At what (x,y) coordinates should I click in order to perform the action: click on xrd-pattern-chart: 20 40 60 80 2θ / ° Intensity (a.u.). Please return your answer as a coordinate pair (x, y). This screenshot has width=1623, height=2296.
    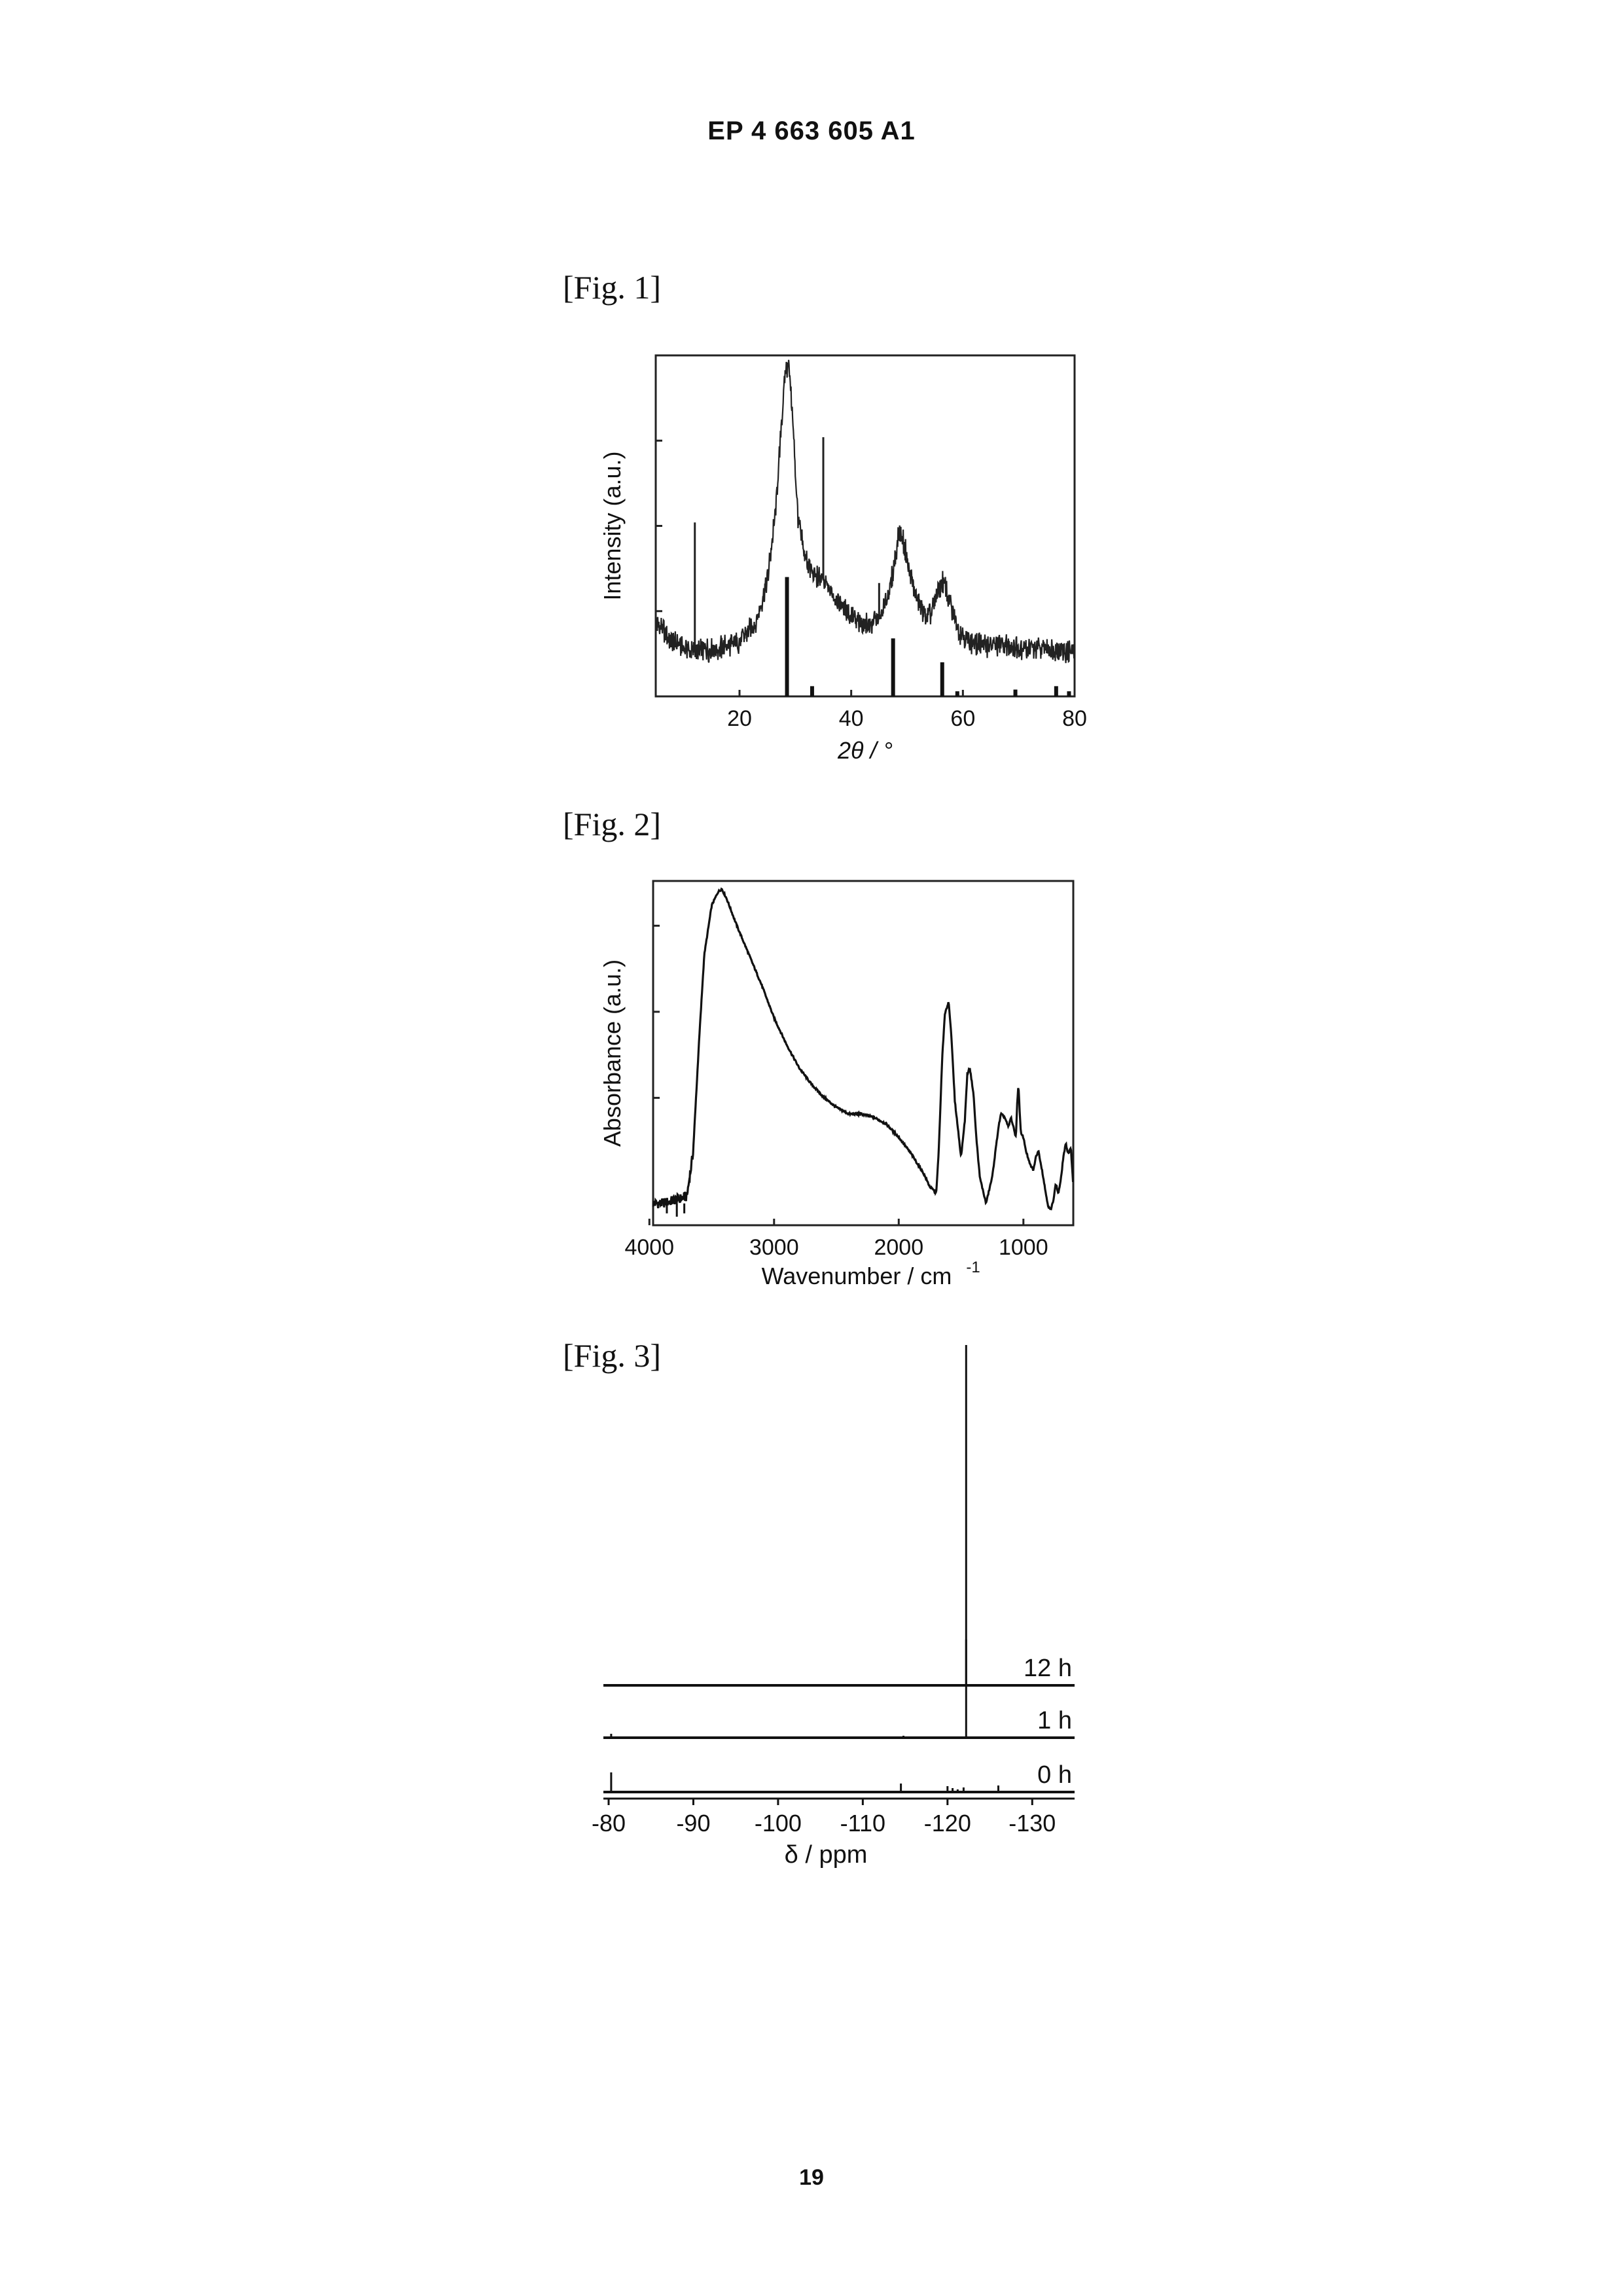
    Looking at the image, I should click on (843, 559).